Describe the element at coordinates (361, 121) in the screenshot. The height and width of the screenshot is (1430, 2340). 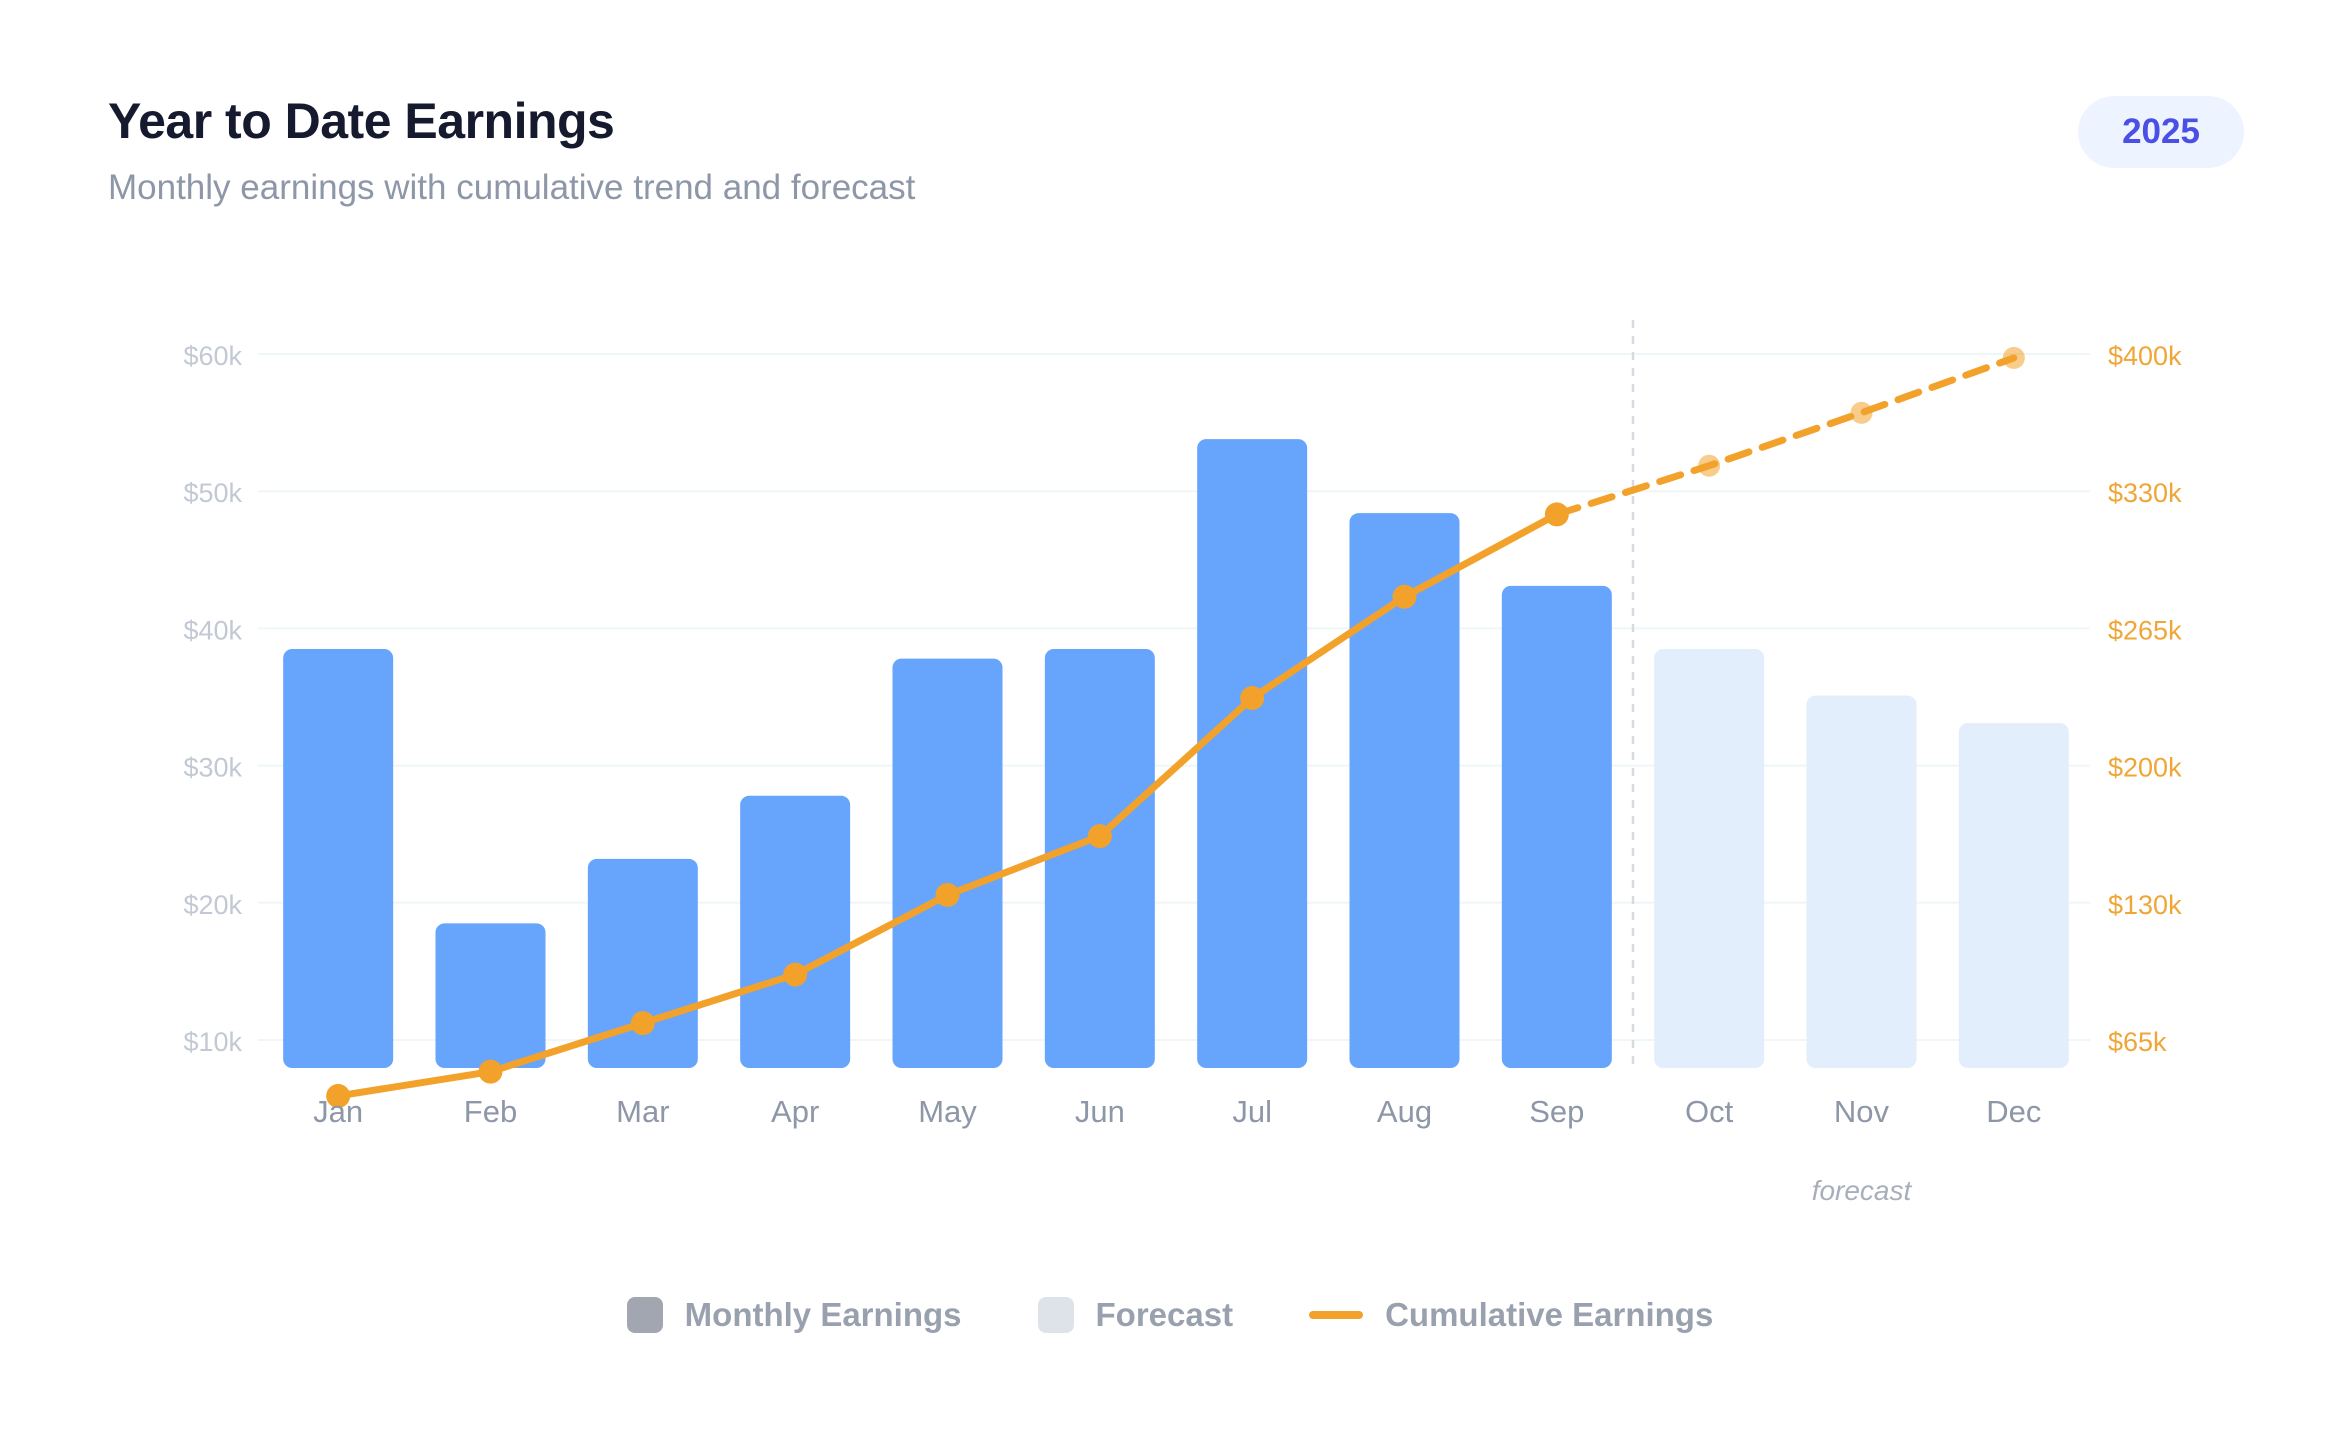
I see `chart-title: Year to Date Earnings` at that location.